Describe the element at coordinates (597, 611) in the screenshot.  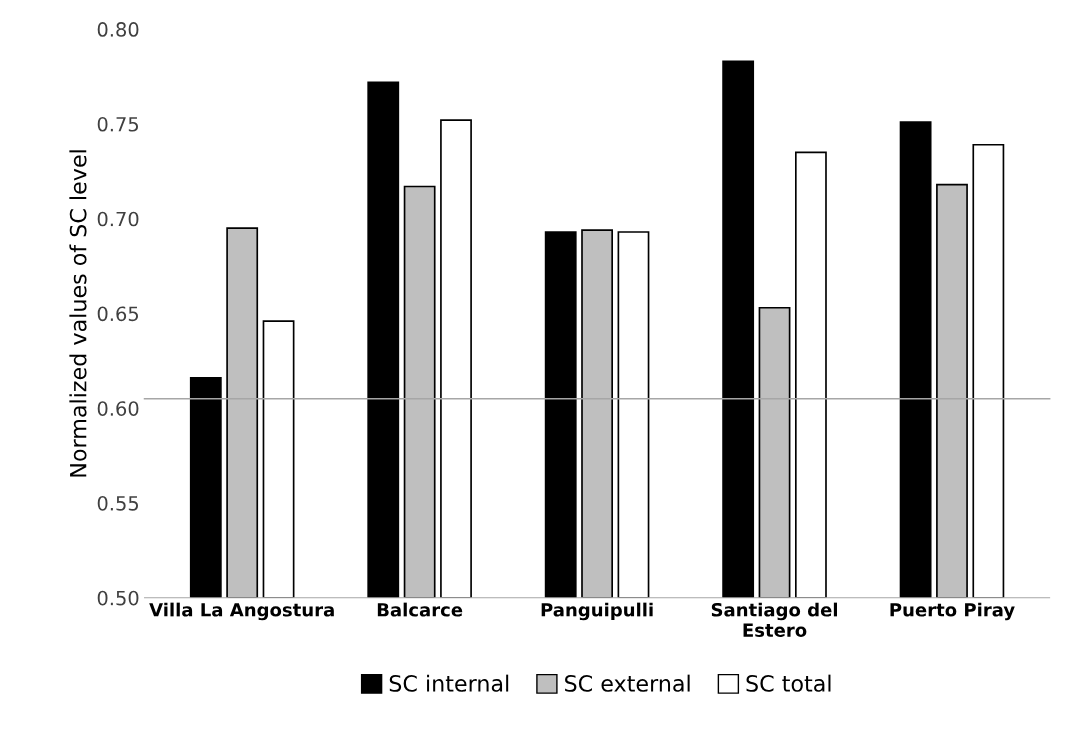
I see `x-tick-label: Panguipulli` at that location.